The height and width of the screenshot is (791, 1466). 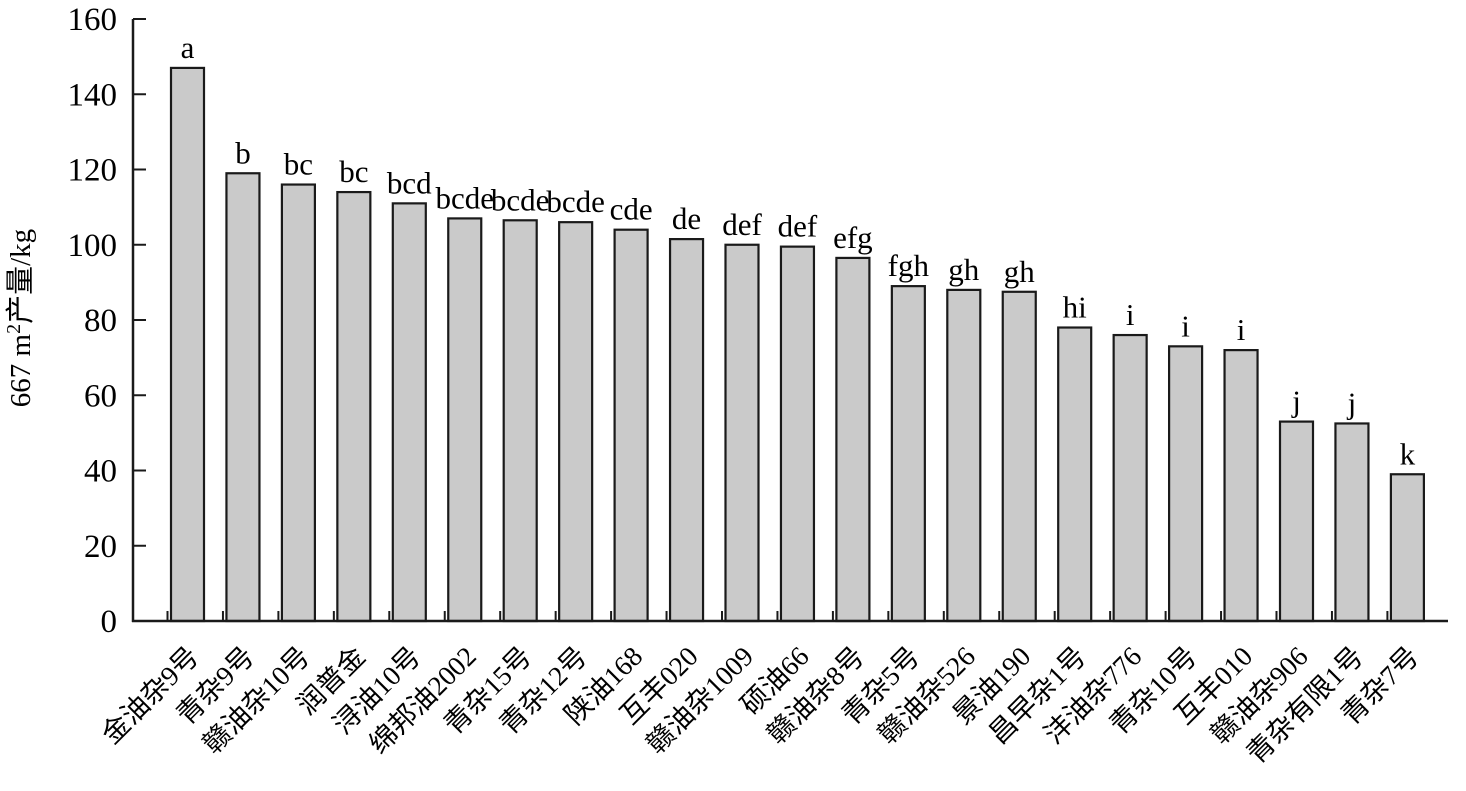 What do you see at coordinates (188, 47) in the screenshot?
I see `sig-letter: a` at bounding box center [188, 47].